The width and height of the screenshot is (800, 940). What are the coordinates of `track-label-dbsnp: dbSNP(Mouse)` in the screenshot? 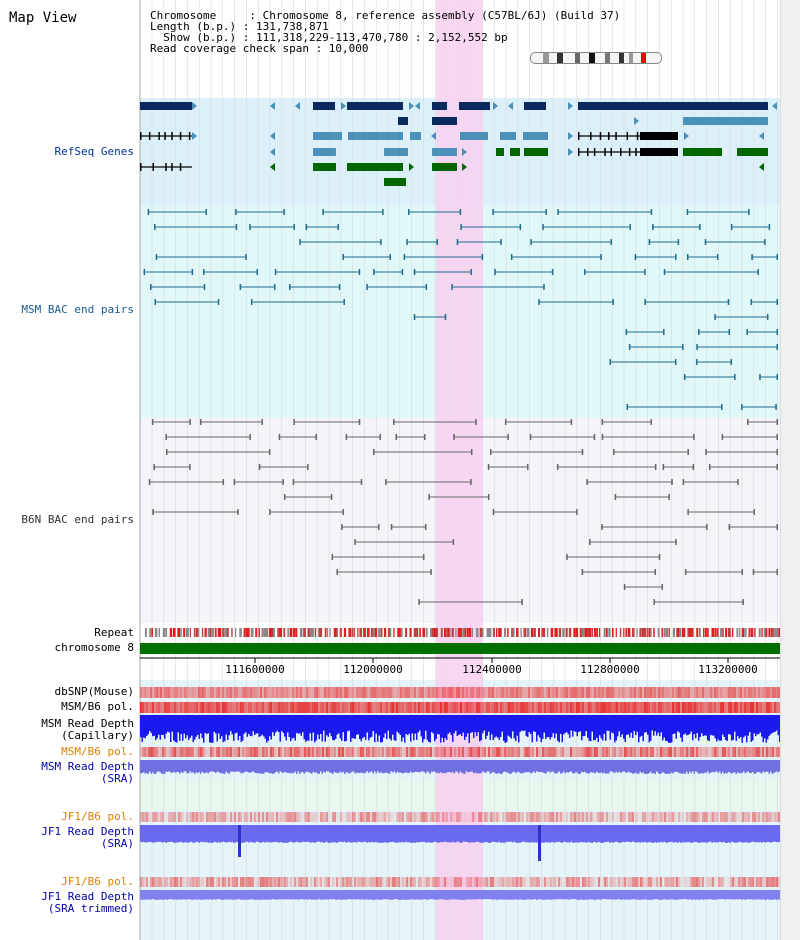 It's located at (94, 691).